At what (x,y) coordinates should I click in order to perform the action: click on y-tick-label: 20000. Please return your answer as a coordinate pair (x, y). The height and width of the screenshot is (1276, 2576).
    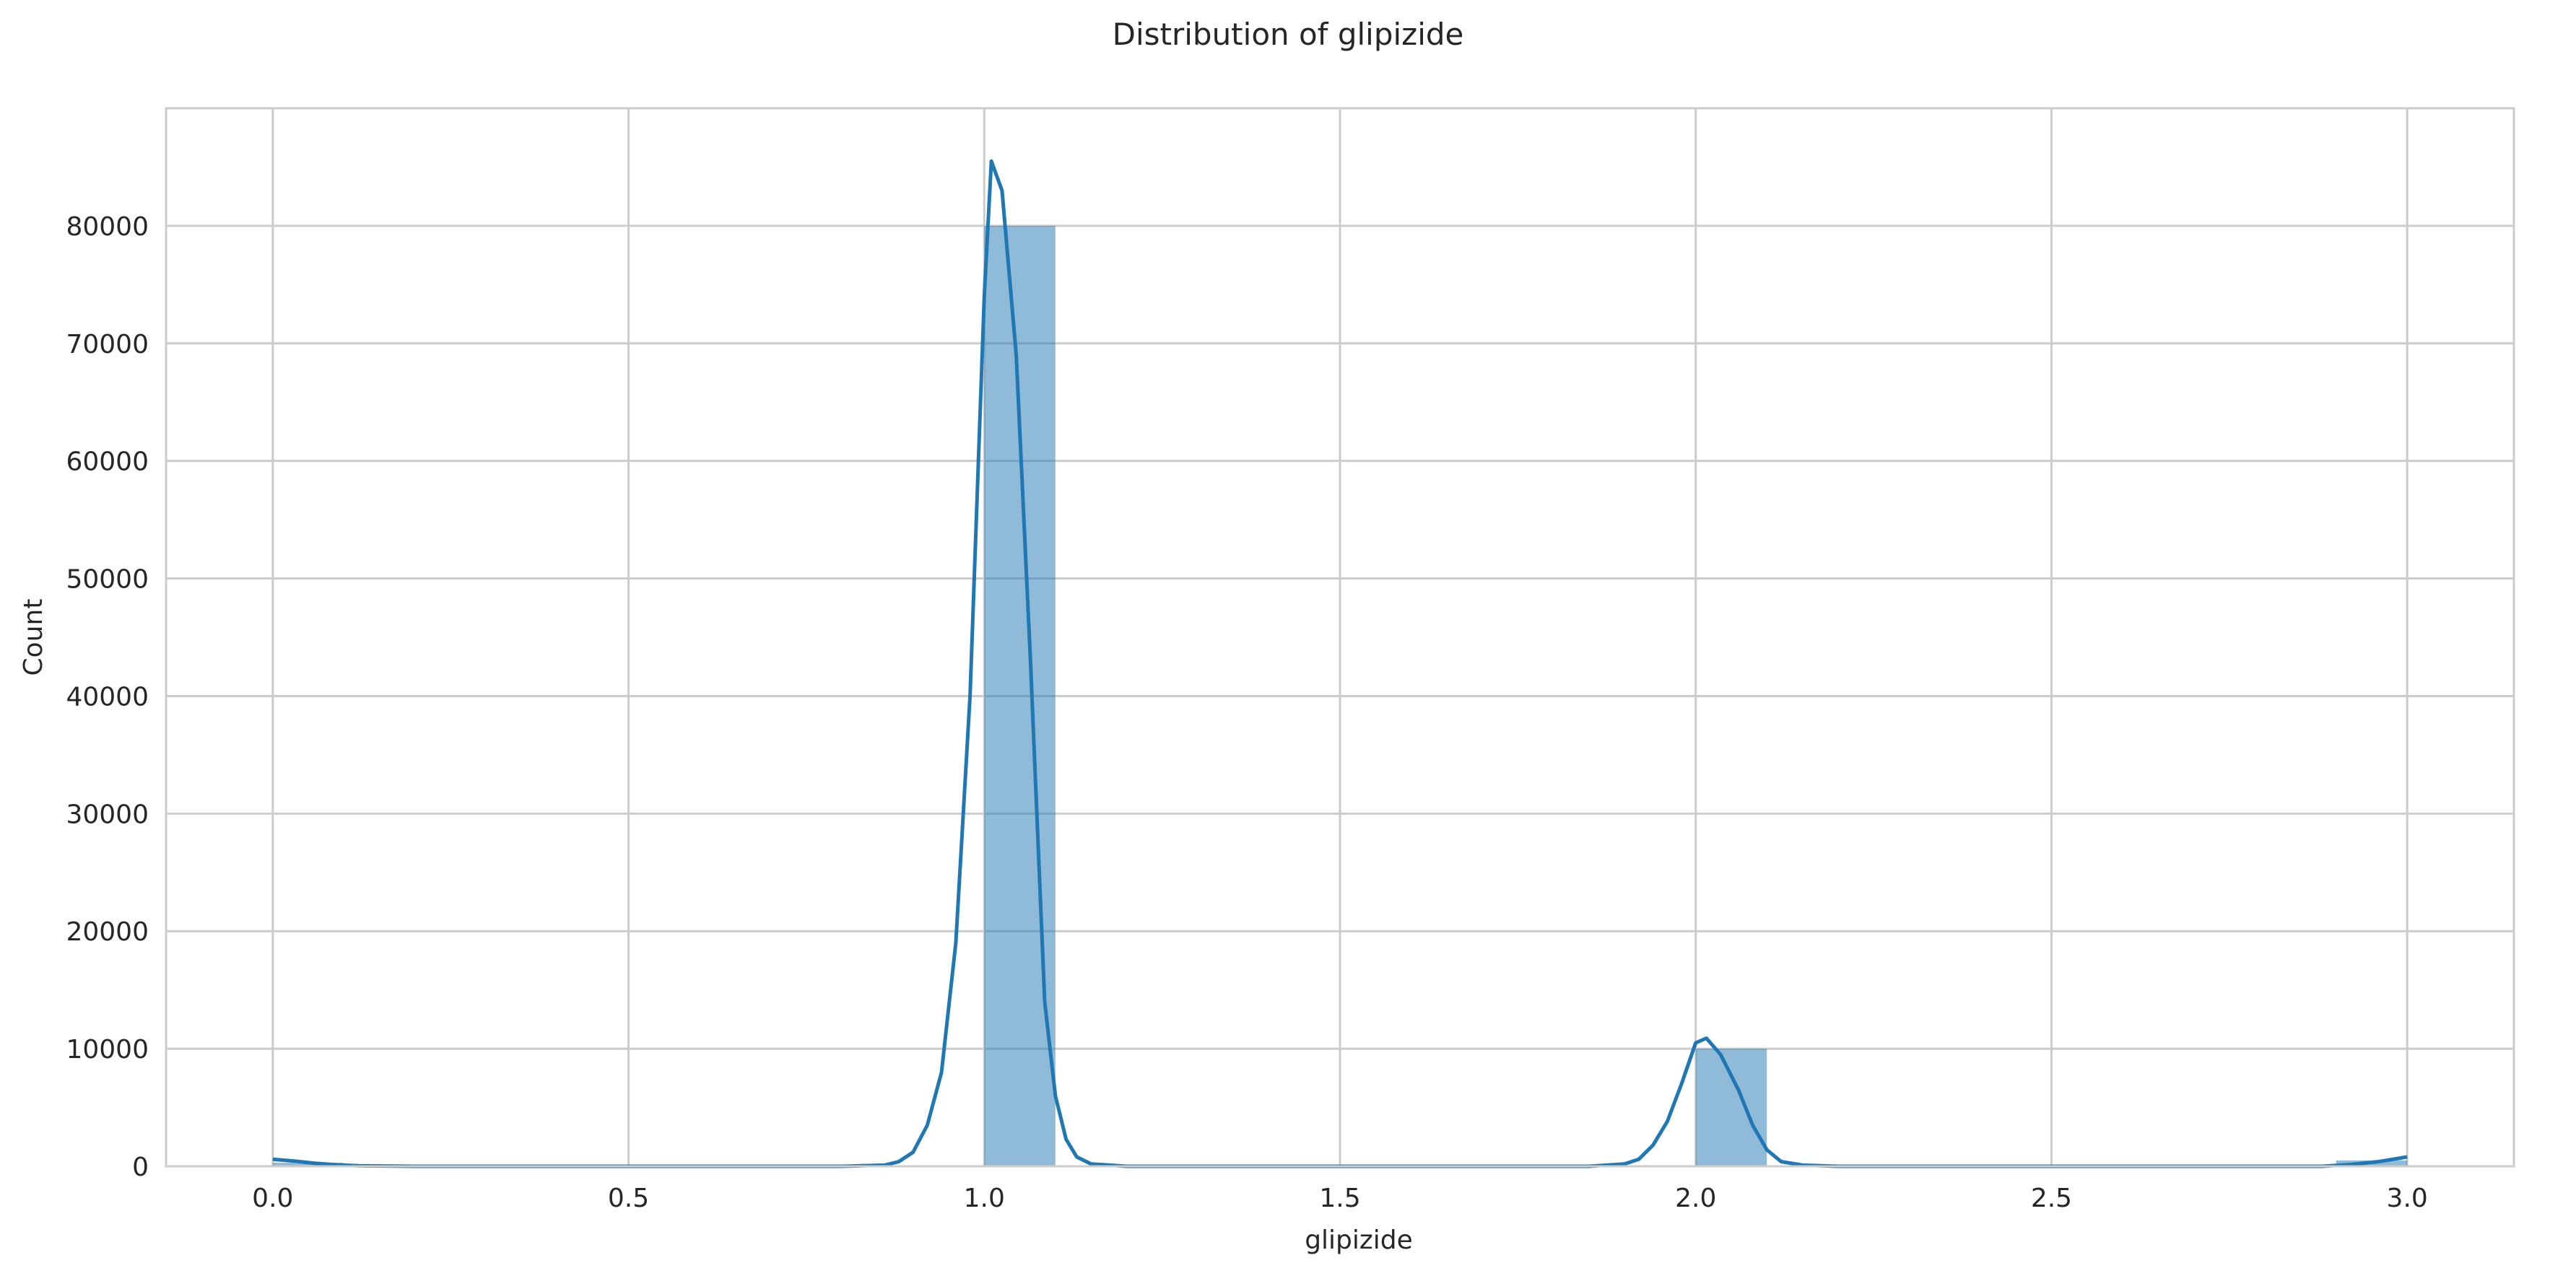
    Looking at the image, I should click on (107, 932).